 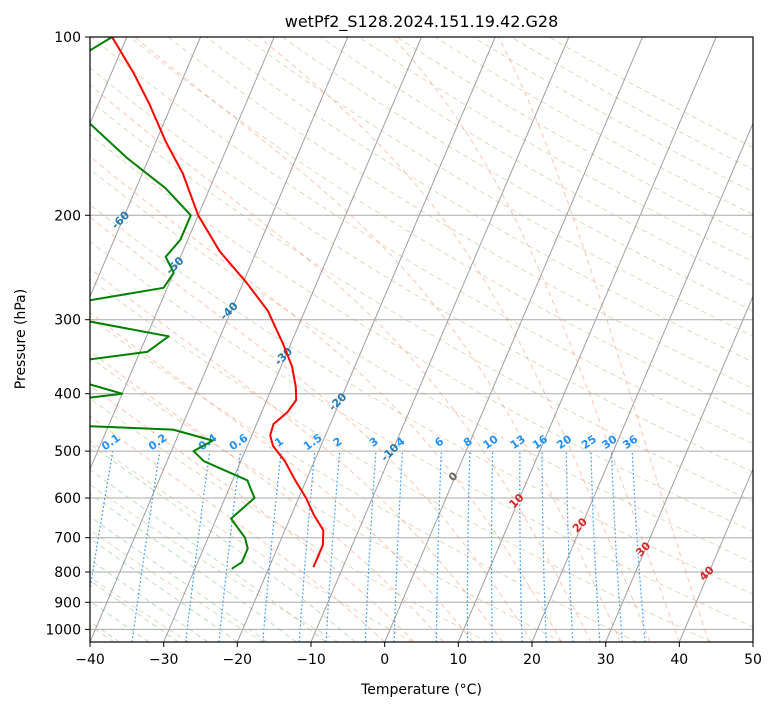 I want to click on x-tick-label: 10, so click(x=458, y=660).